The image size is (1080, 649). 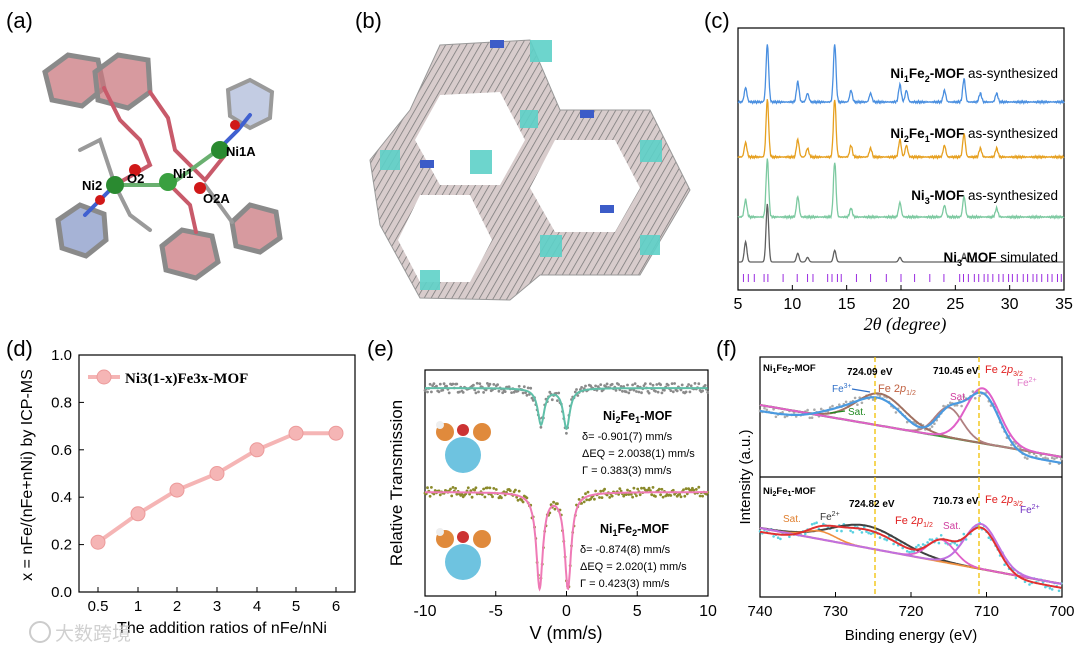 I want to click on f-top-peak1: 724.09 eV, so click(x=870, y=372).